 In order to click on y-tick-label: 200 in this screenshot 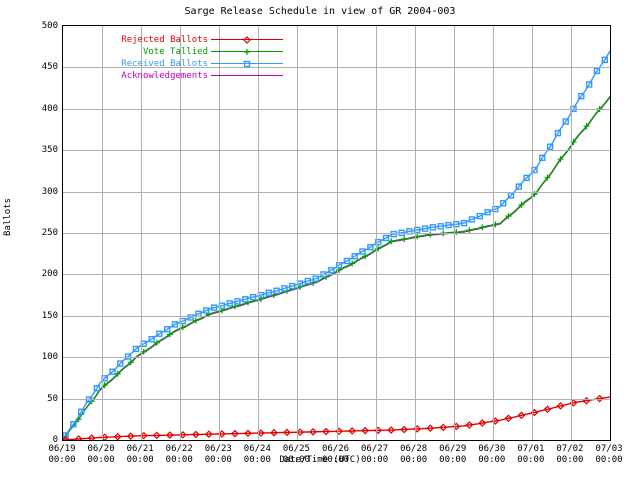, I will do `click(49, 274)`.